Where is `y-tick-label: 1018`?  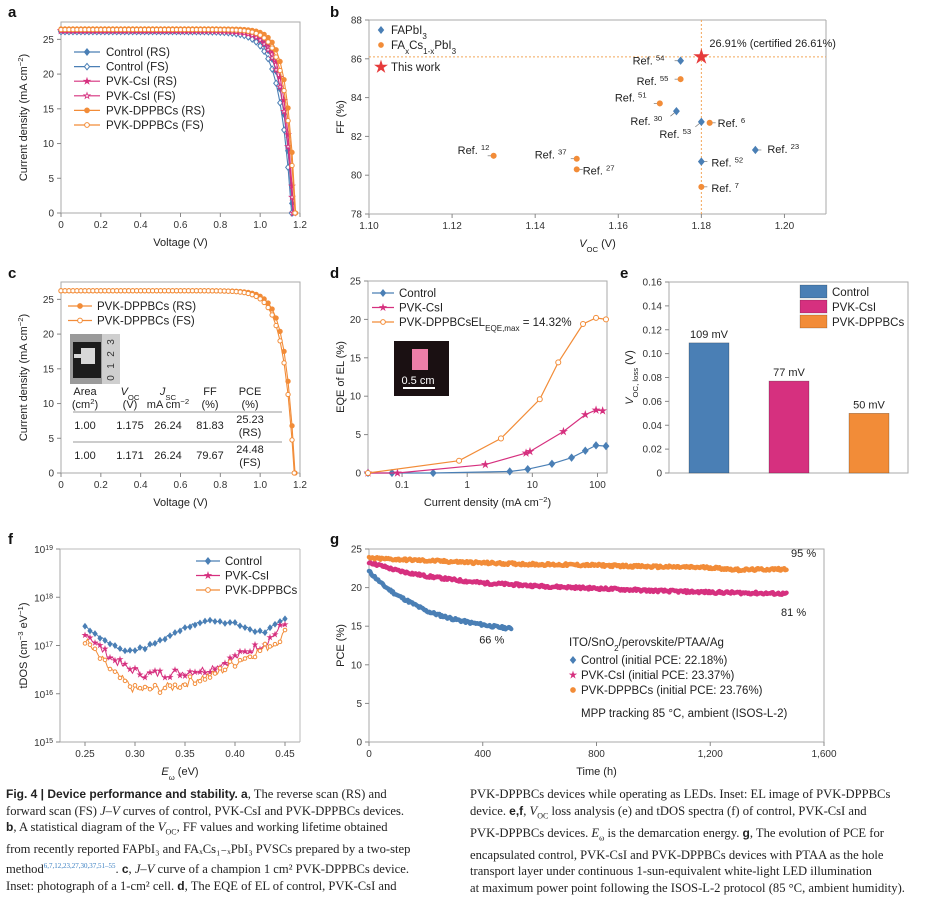
y-tick-label: 1018 is located at coordinates (43, 599).